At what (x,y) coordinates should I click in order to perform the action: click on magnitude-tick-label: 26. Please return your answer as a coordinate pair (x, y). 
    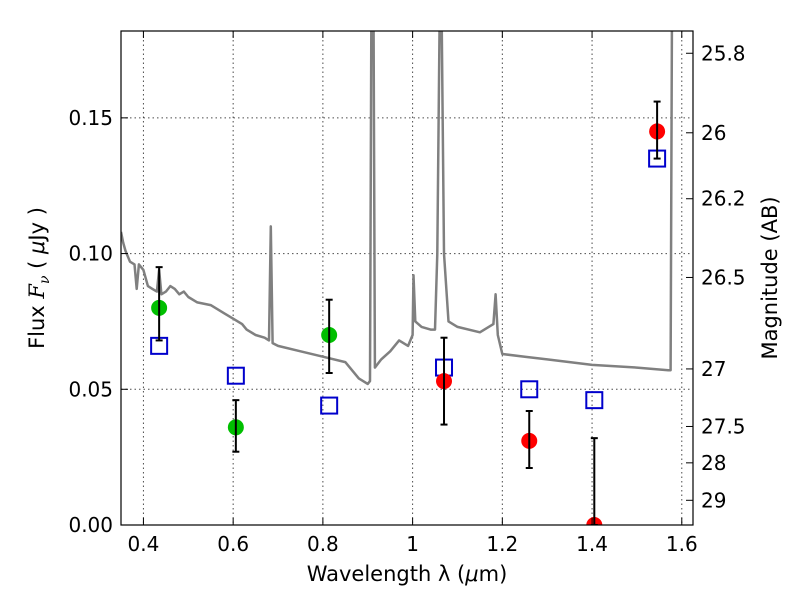
    Looking at the image, I should click on (713, 133).